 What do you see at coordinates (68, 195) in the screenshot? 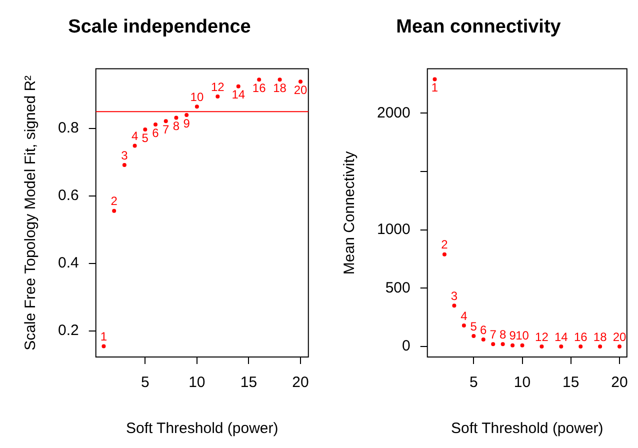
I see `y-tick-label: 0.6` at bounding box center [68, 195].